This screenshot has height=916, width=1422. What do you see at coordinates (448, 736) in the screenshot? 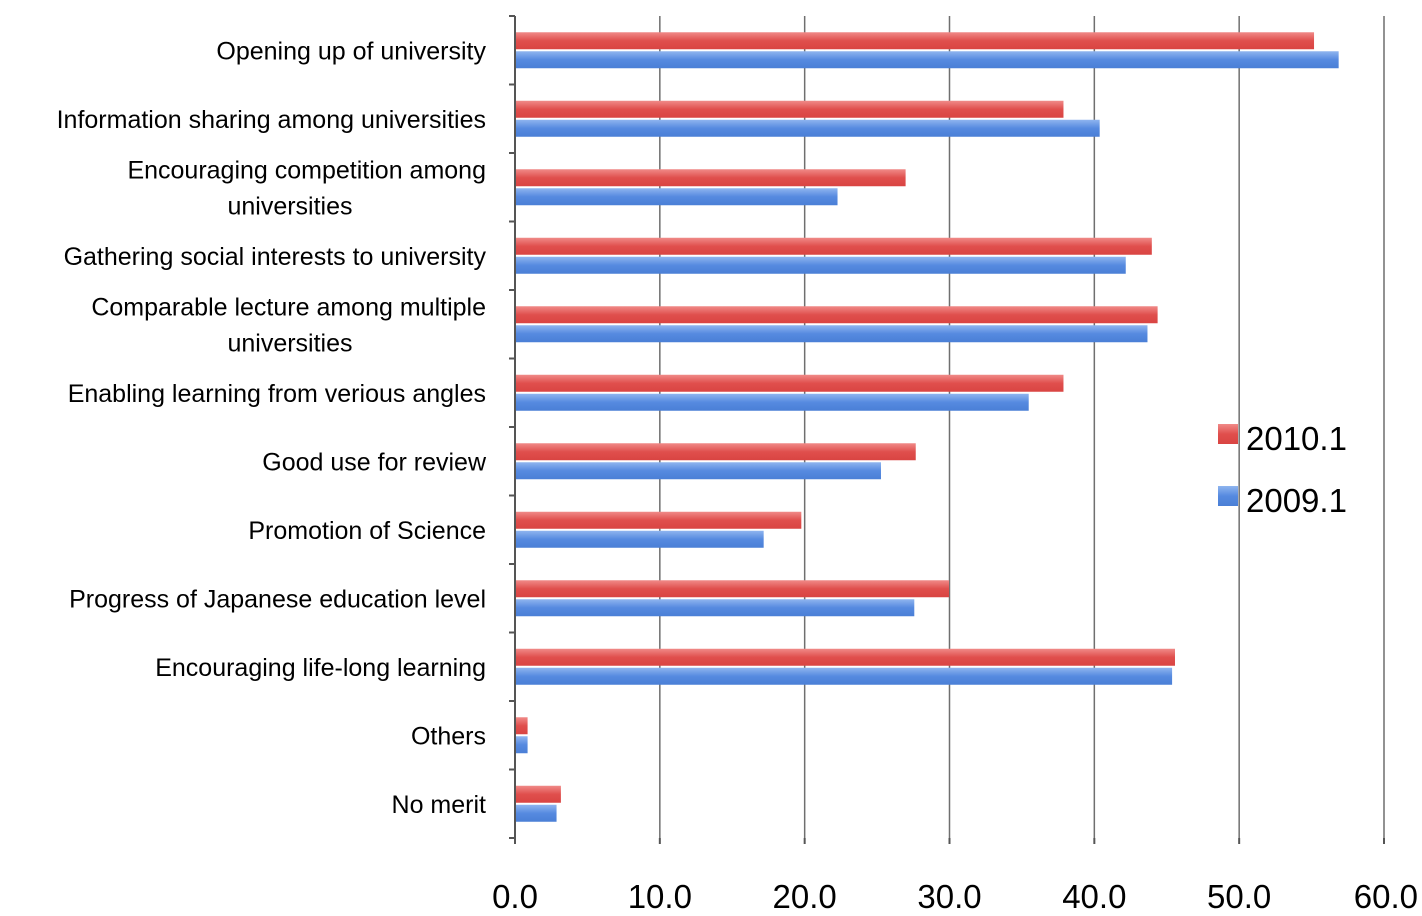
I see `category-label: Others` at bounding box center [448, 736].